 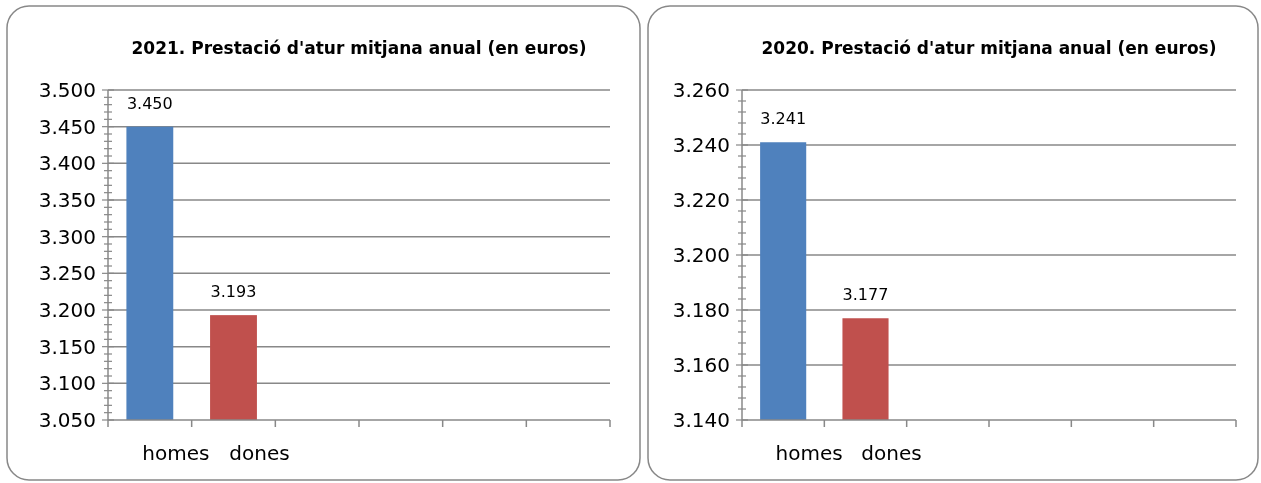 What do you see at coordinates (989, 48) in the screenshot?
I see `chart-title: 2020. Prestació d'atur mitjana anual (en euros)` at bounding box center [989, 48].